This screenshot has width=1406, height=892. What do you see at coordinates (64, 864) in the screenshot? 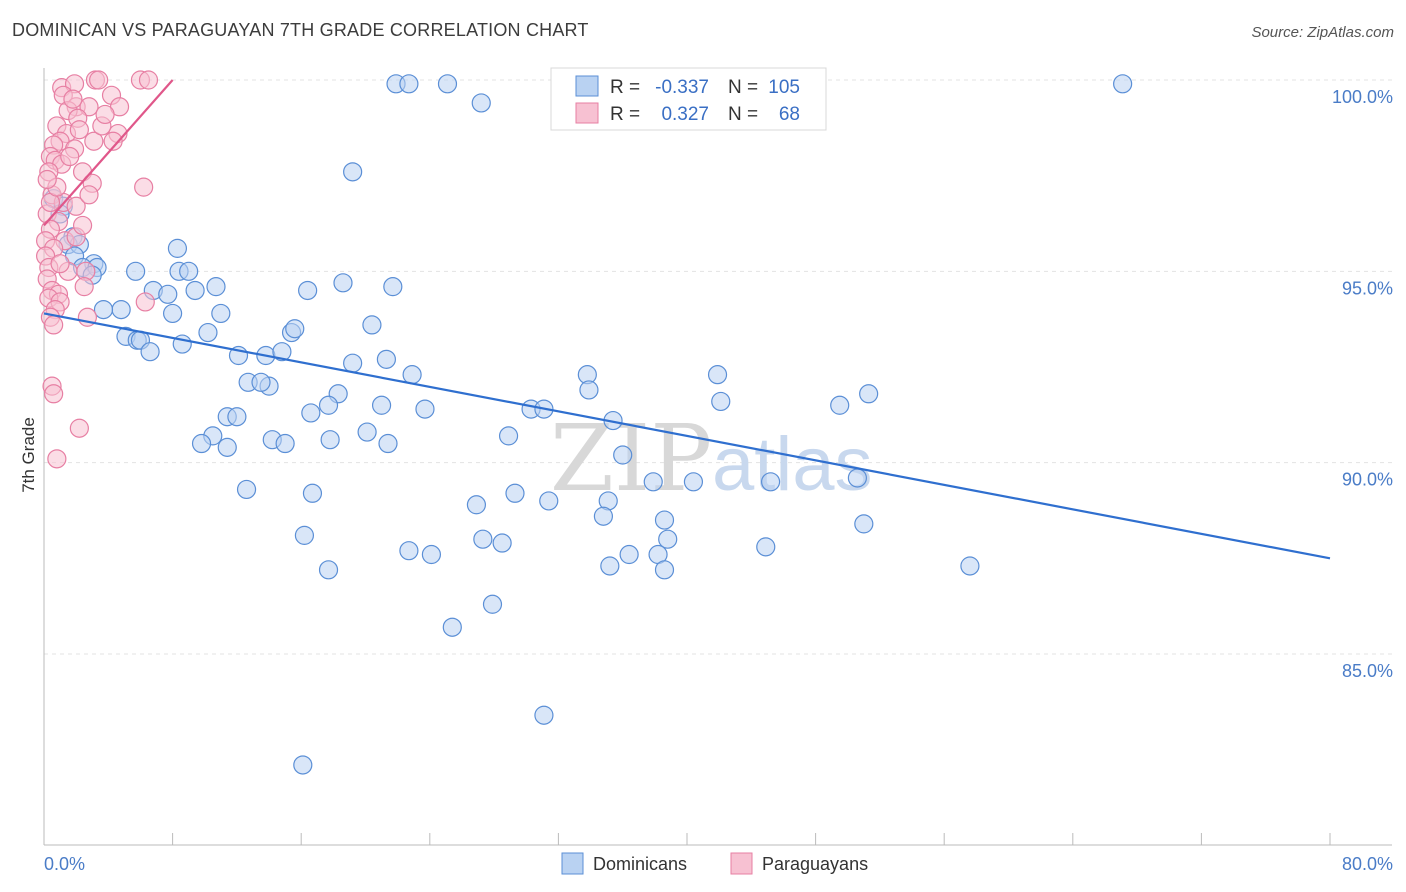
I see `x-tick-label-0: 0.0%` at bounding box center [64, 864].